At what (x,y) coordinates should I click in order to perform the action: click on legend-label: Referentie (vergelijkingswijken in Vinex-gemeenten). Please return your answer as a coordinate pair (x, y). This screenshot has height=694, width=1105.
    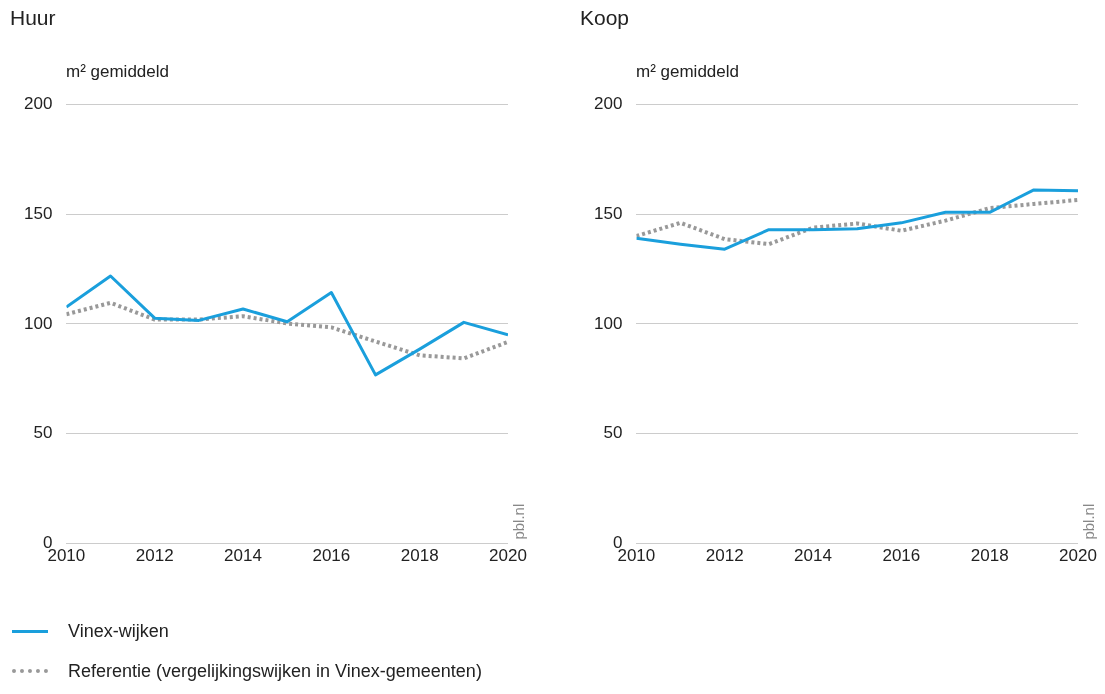
    Looking at the image, I should click on (275, 671).